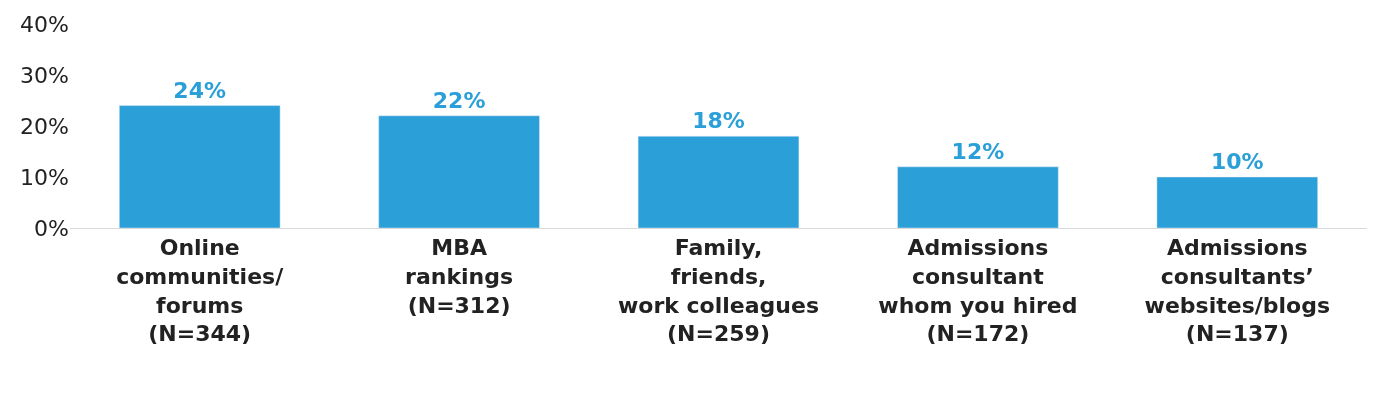 The height and width of the screenshot is (405, 1377). Describe the element at coordinates (44, 24) in the screenshot. I see `y-tick-label: 40%` at that location.